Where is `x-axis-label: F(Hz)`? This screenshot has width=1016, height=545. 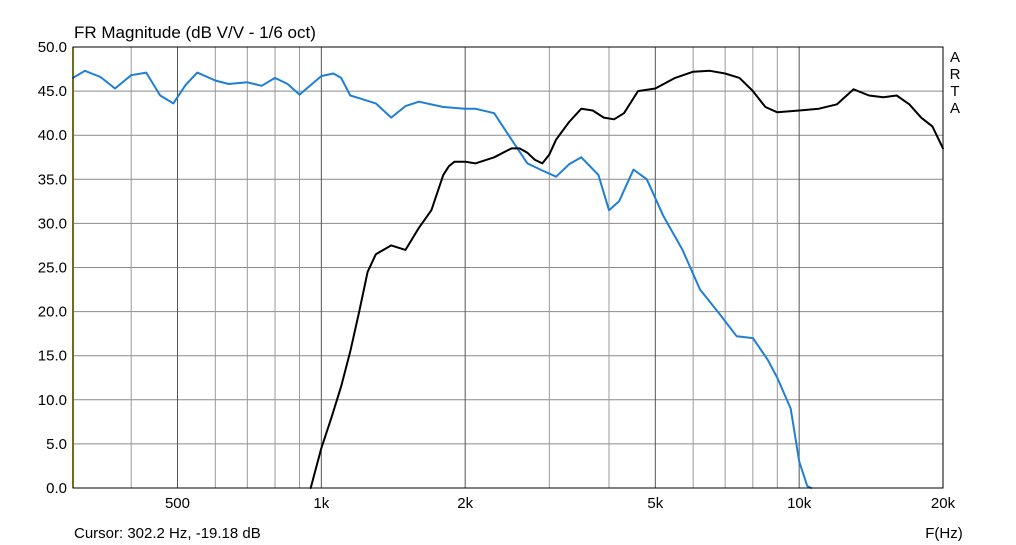
x-axis-label: F(Hz) is located at coordinates (944, 533).